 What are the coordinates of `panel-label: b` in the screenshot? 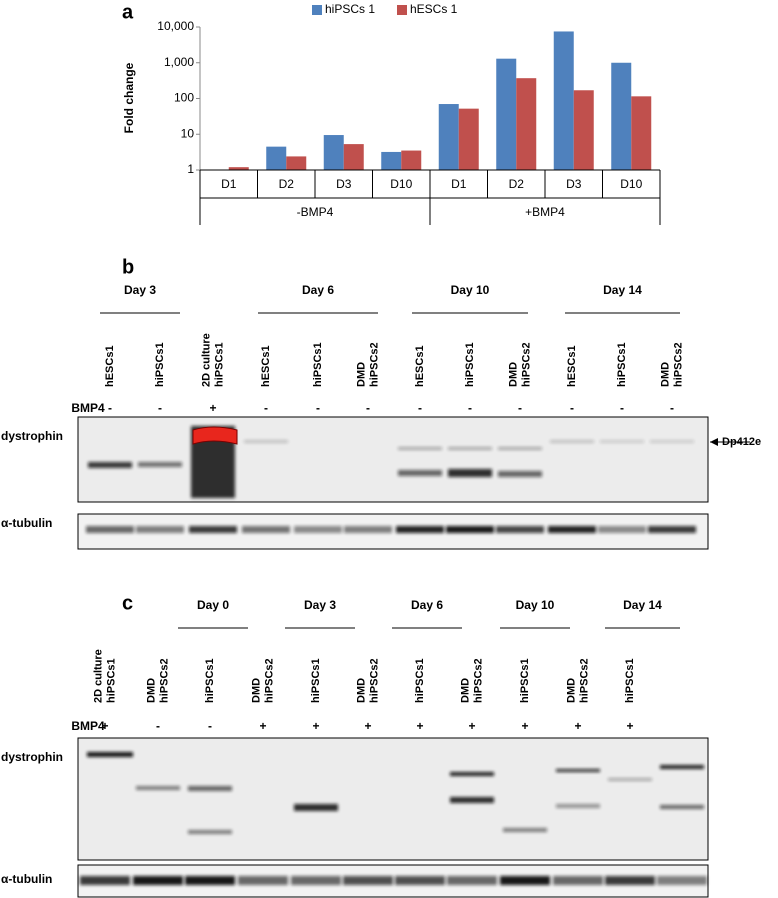 It's located at (128, 267).